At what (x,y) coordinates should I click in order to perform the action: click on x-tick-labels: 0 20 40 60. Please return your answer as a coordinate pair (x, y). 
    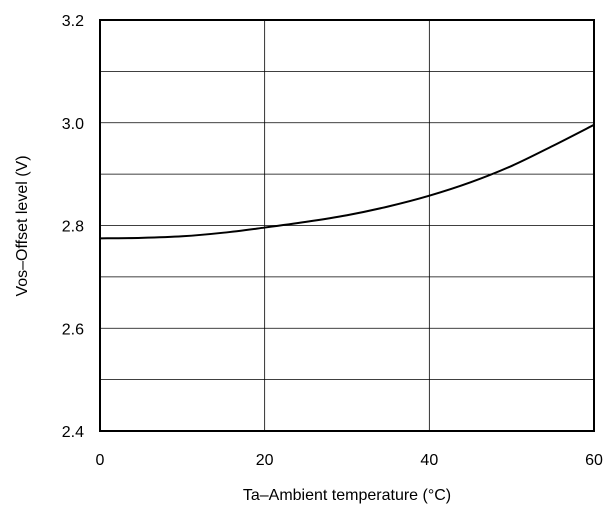
    Looking at the image, I should click on (349, 460).